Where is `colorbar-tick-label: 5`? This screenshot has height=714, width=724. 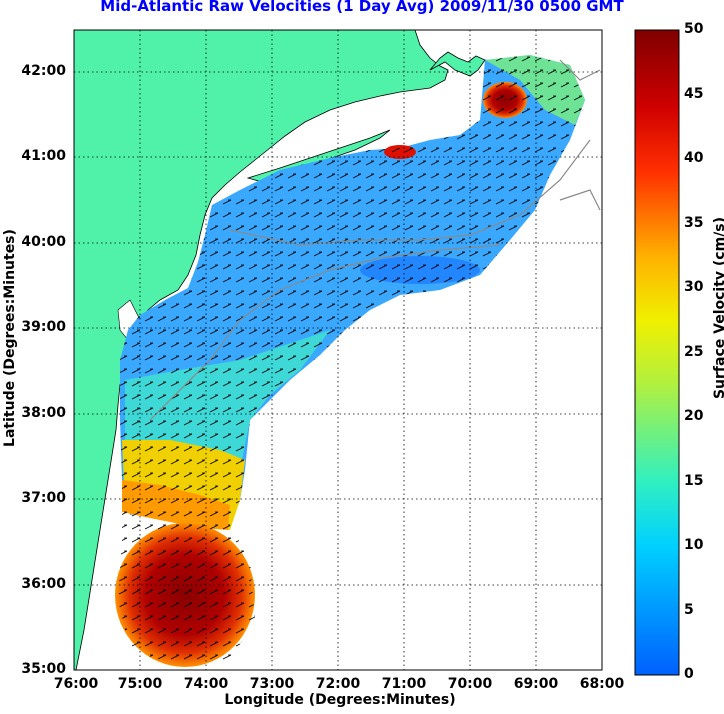 colorbar-tick-label: 5 is located at coordinates (689, 610).